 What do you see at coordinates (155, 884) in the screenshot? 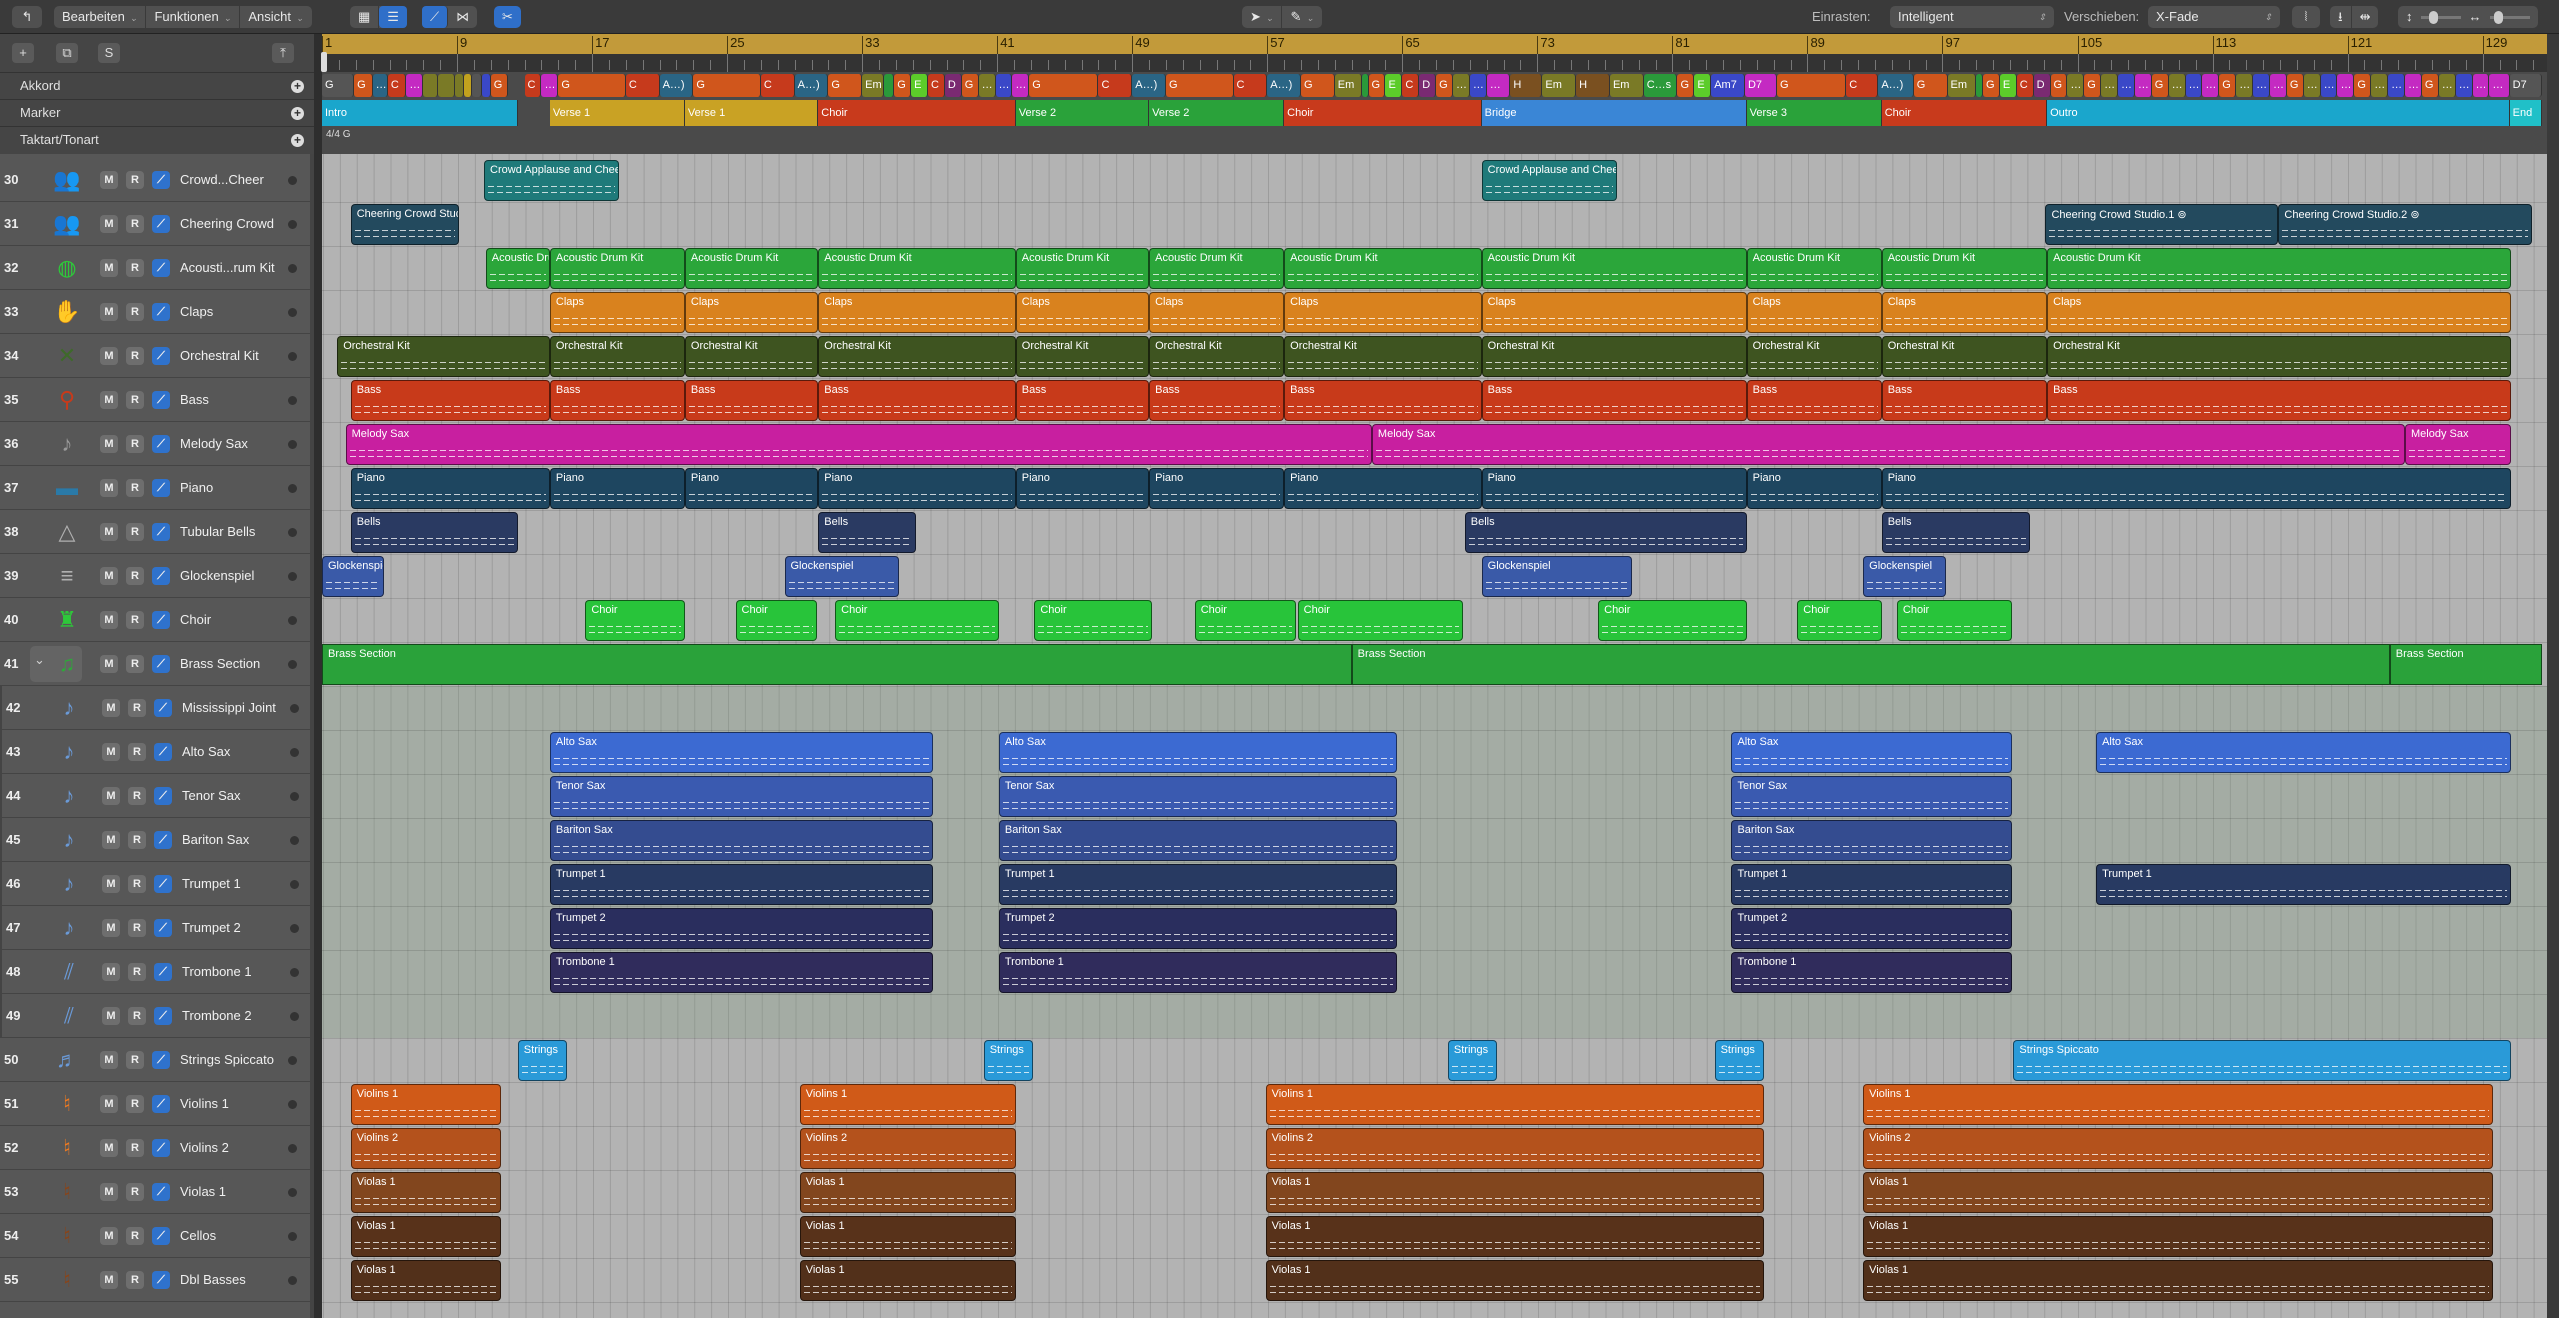
I see `track-header: 46 ♪ M R ⟋ Trumpet 1` at bounding box center [155, 884].